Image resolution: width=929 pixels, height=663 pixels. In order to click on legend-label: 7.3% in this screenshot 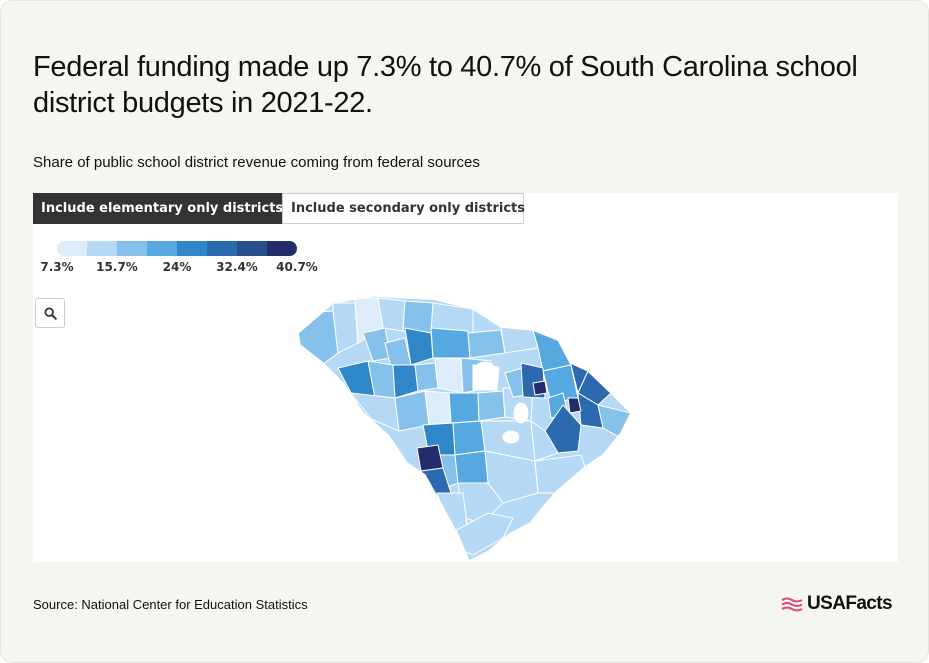, I will do `click(57, 267)`.